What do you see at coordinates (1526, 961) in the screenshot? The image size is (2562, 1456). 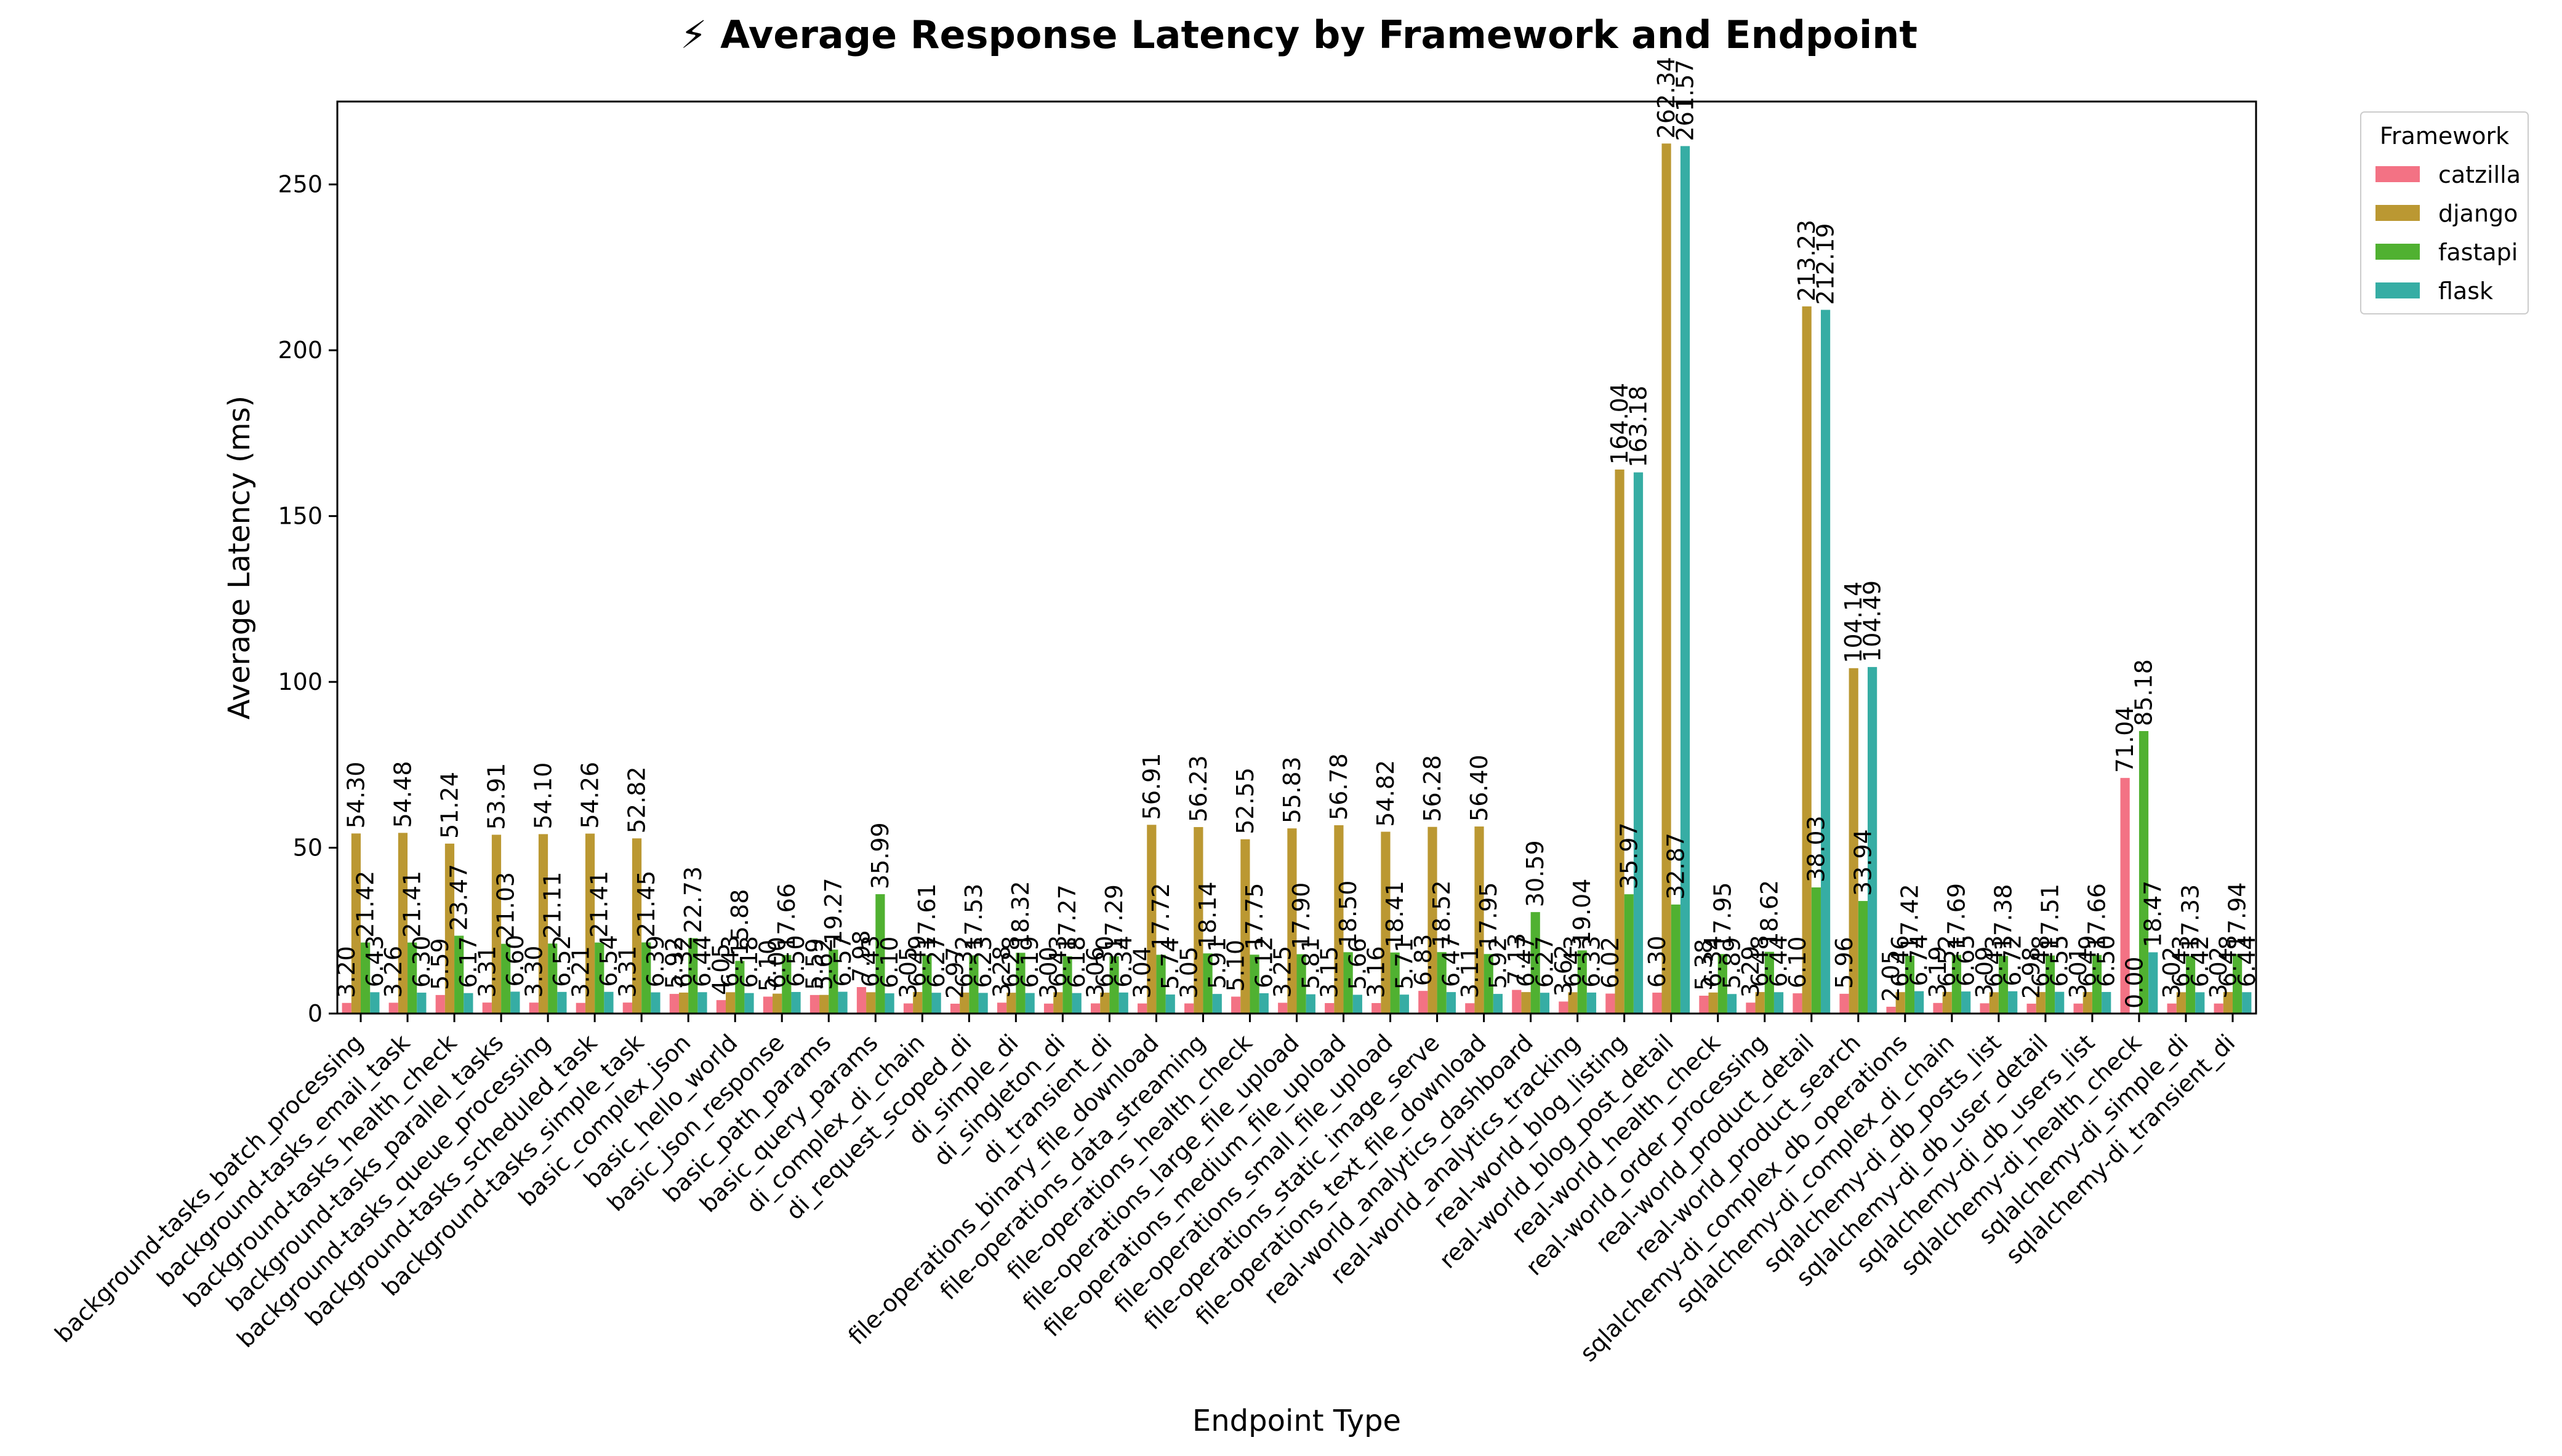 I see `bar-value-label: 6.47` at bounding box center [1526, 961].